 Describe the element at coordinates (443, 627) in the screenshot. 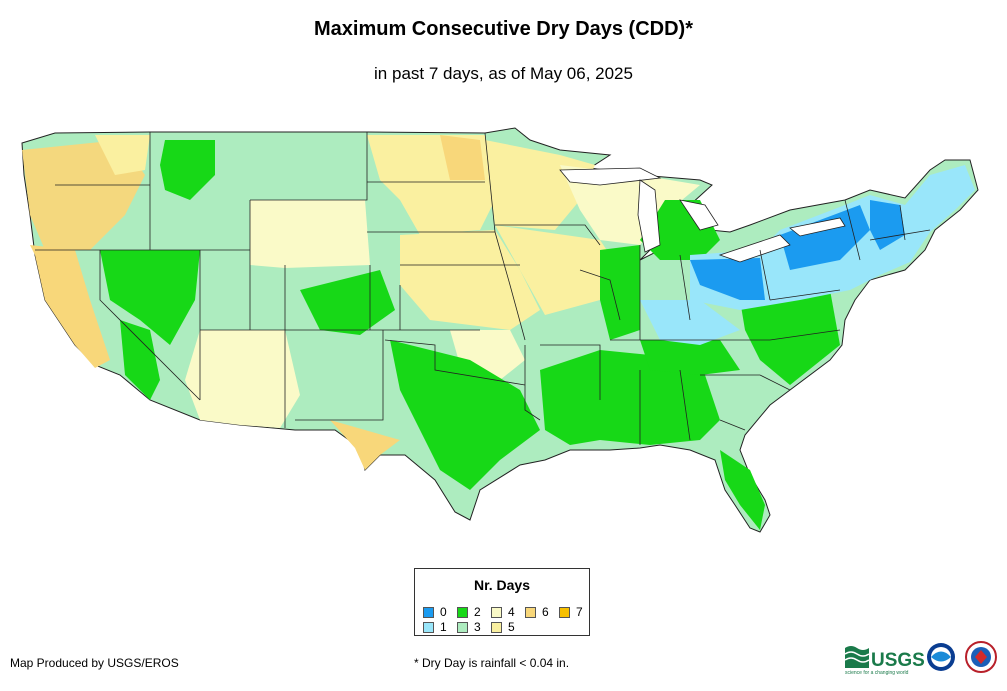

I see `legend-label: 1` at that location.